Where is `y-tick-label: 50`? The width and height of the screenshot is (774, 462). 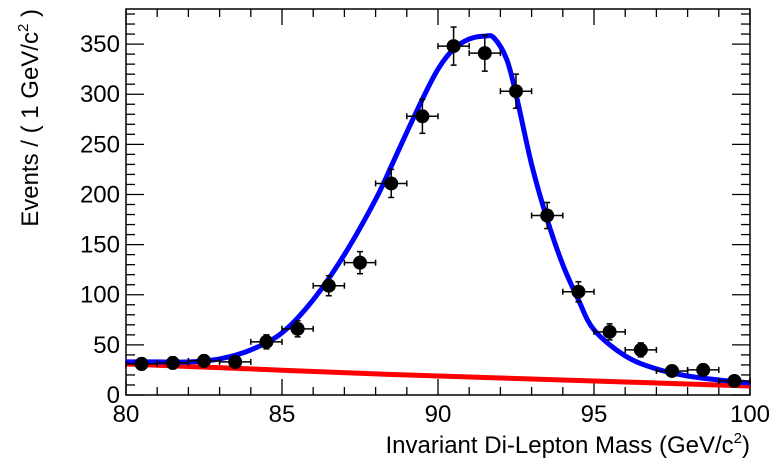
y-tick-label: 50 is located at coordinates (106, 345).